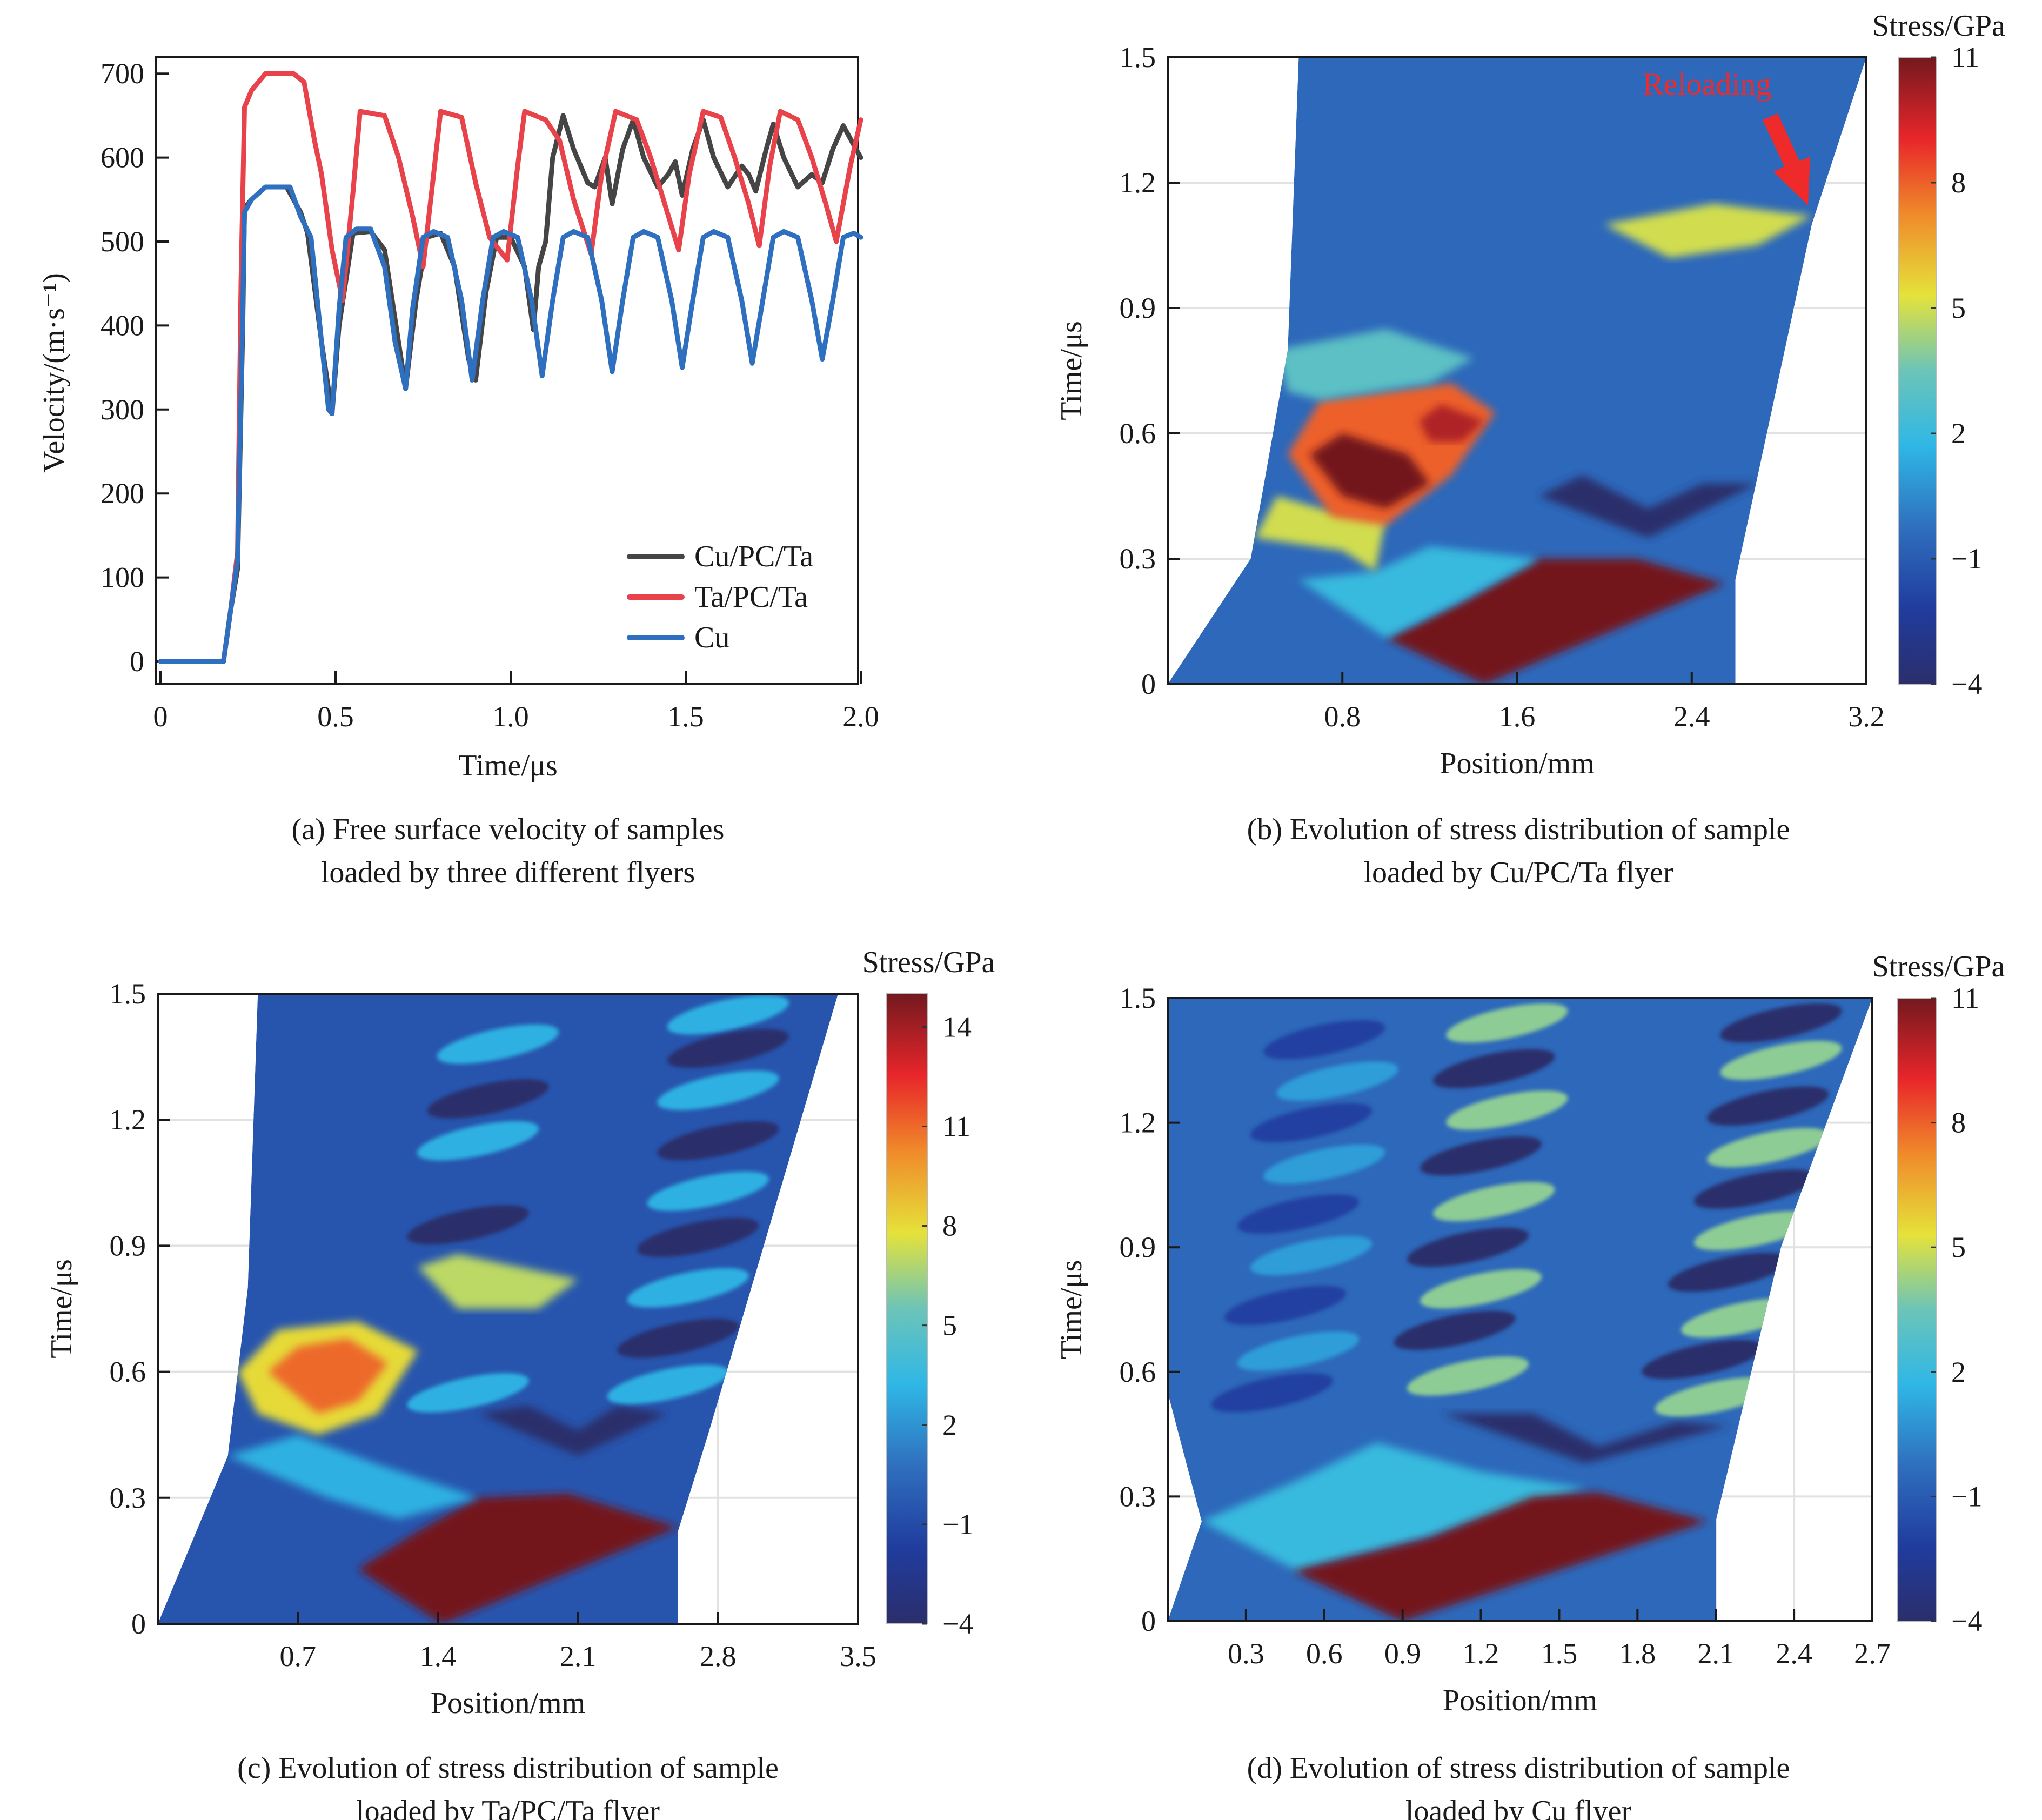 The image size is (2042, 1820). What do you see at coordinates (61, 1309) in the screenshot?
I see `y-axis-title: Time/μs` at bounding box center [61, 1309].